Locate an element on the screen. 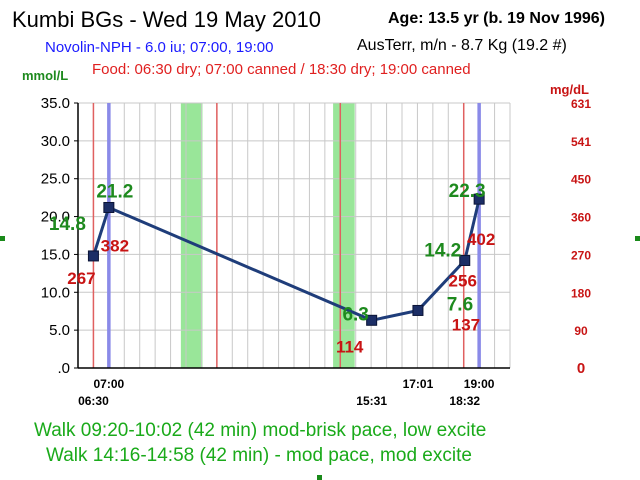 Image resolution: width=640 pixels, height=480 pixels. right-tick-label: 450 is located at coordinates (581, 180).